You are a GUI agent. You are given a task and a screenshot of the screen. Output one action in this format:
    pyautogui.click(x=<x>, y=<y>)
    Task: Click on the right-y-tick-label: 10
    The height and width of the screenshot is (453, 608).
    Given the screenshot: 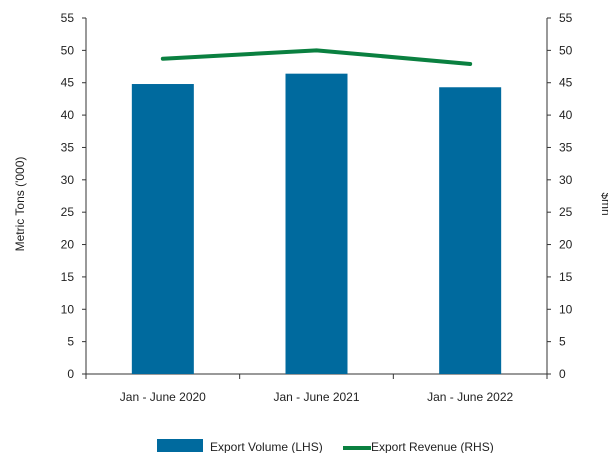 What is the action you would take?
    pyautogui.click(x=566, y=309)
    